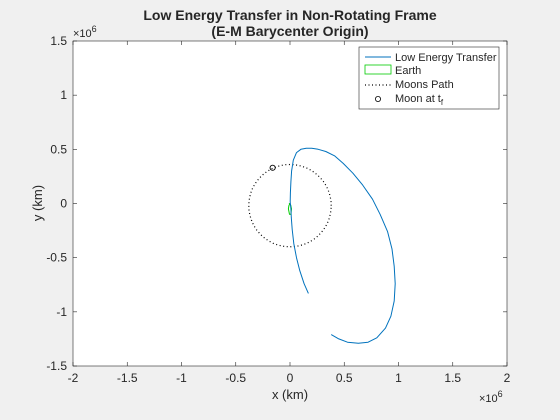 The width and height of the screenshot is (560, 420). What do you see at coordinates (424, 85) in the screenshot?
I see `legend-label-moon-path: Moons Path` at bounding box center [424, 85].